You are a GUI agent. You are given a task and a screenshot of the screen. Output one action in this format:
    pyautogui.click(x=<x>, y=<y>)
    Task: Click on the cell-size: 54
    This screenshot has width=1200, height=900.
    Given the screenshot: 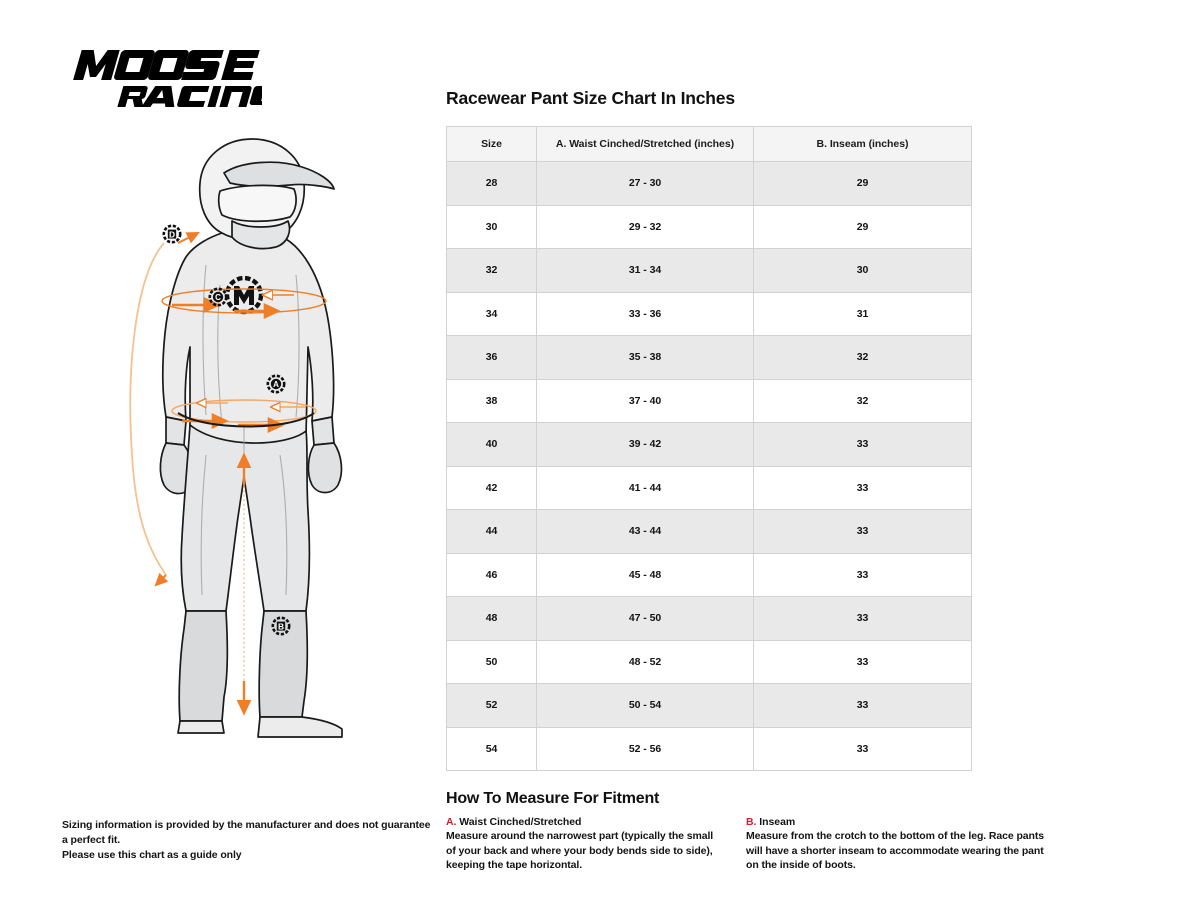 What is the action you would take?
    pyautogui.click(x=491, y=748)
    